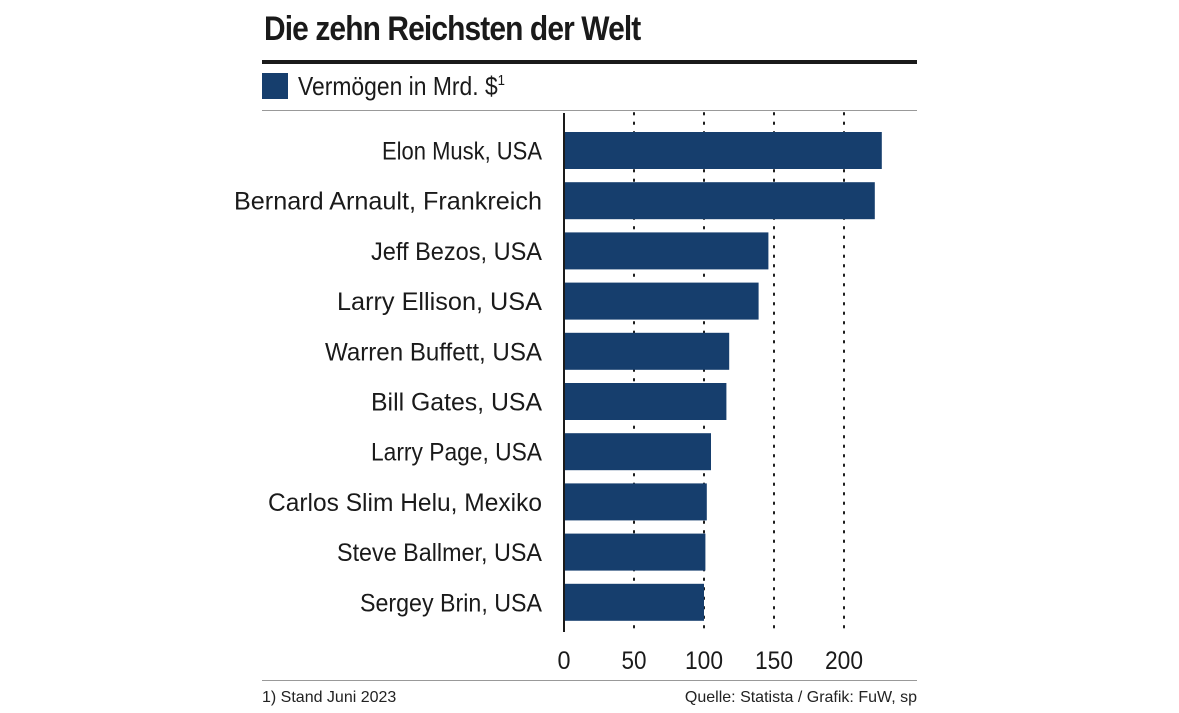 This screenshot has height=713, width=1179. Describe the element at coordinates (564, 661) in the screenshot. I see `tick-label: 0` at that location.